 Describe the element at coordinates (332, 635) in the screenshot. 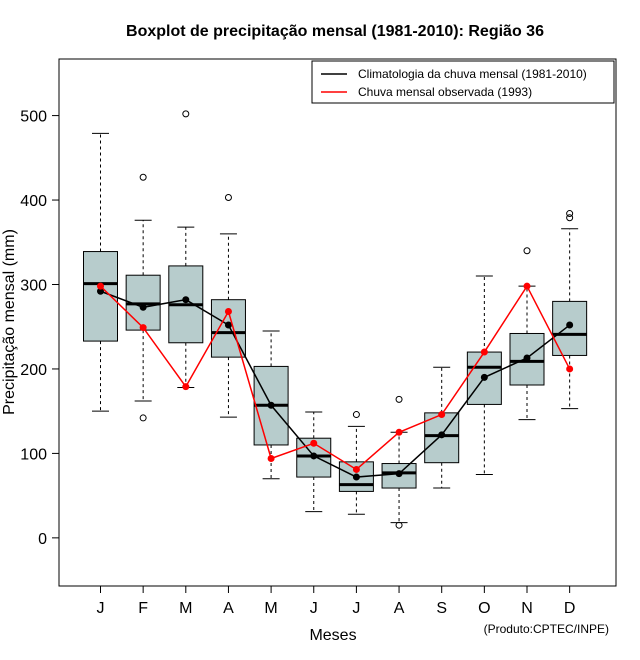

I see `x-axis-label: Meses` at that location.